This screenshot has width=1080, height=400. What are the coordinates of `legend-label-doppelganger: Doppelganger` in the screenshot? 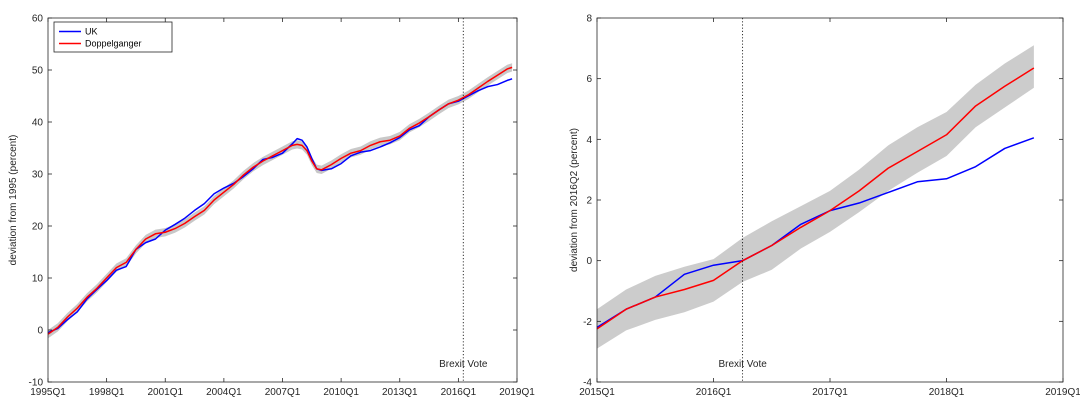 It's located at (113, 44).